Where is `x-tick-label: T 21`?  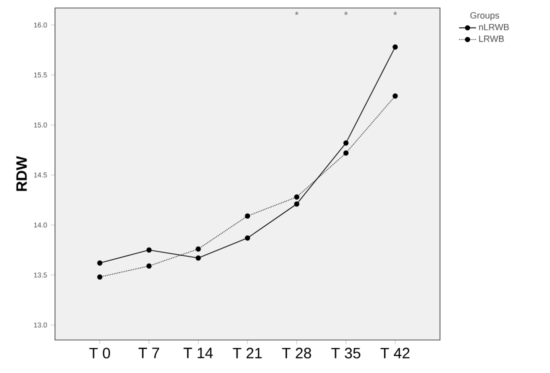 x-tick-label: T 21 is located at coordinates (247, 353).